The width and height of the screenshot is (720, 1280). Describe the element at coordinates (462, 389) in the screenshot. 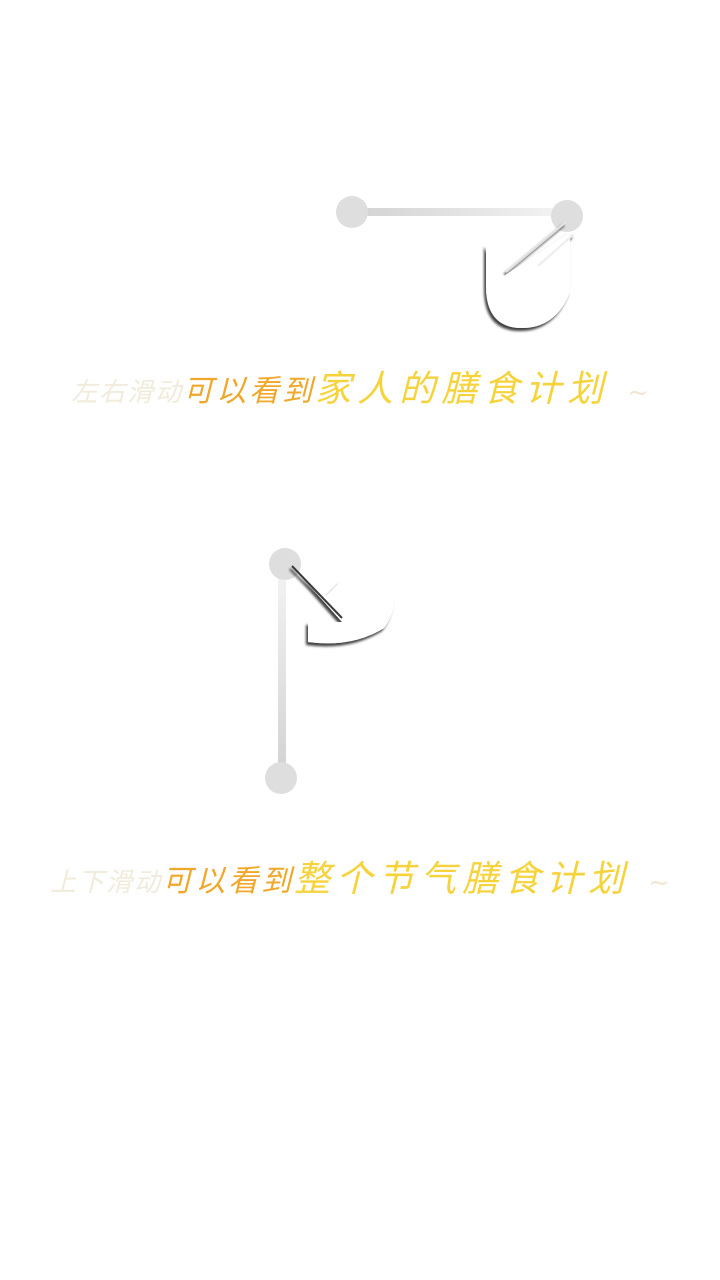

I see `hint-highlight-text: 家人的膳食计划` at that location.